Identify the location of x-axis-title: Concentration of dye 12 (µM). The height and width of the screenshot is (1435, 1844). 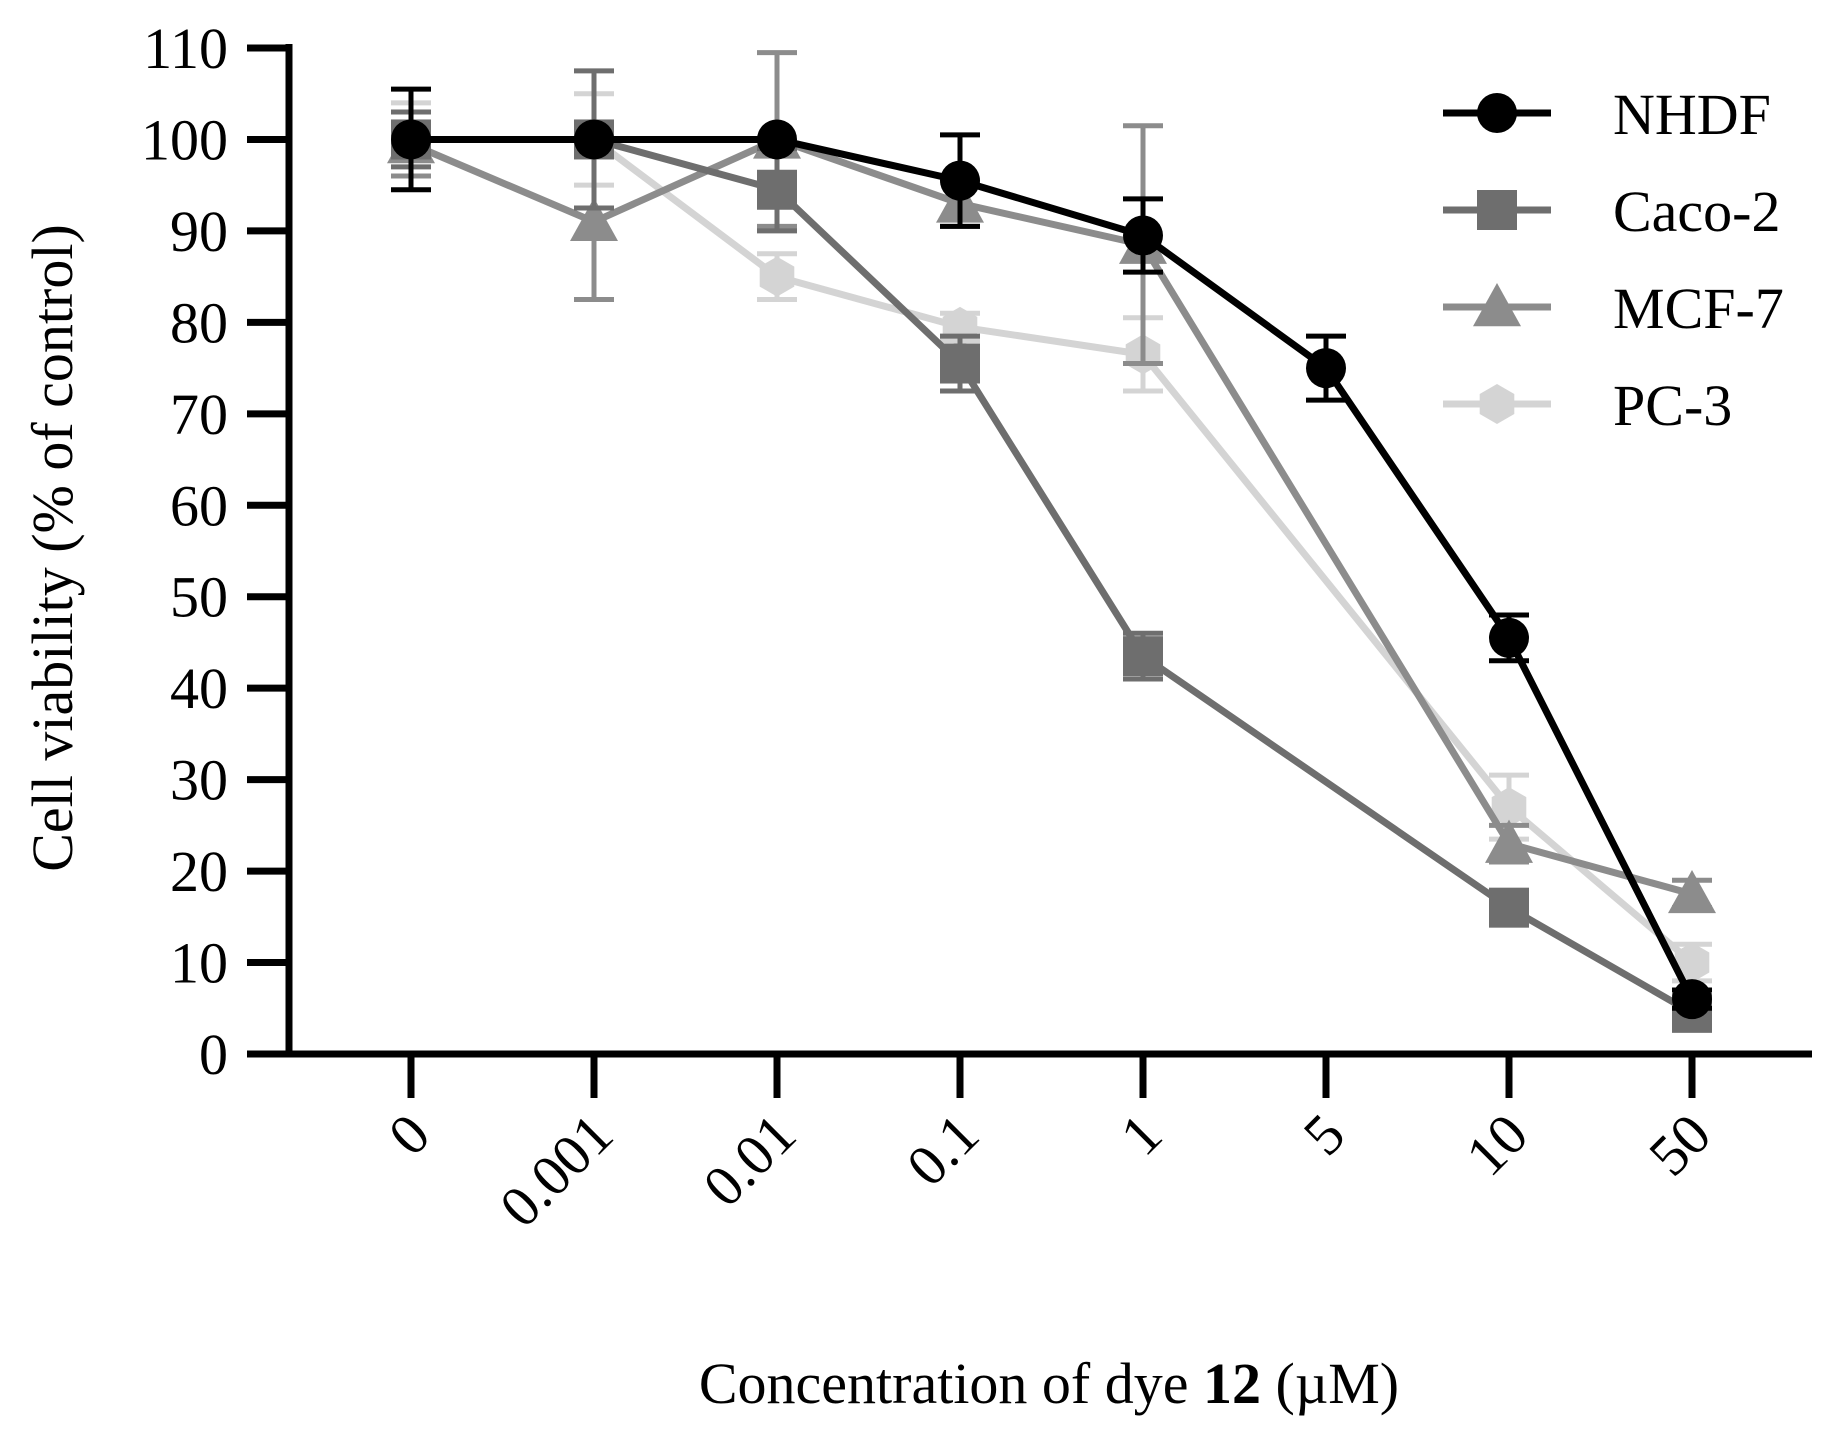
(1049, 1383).